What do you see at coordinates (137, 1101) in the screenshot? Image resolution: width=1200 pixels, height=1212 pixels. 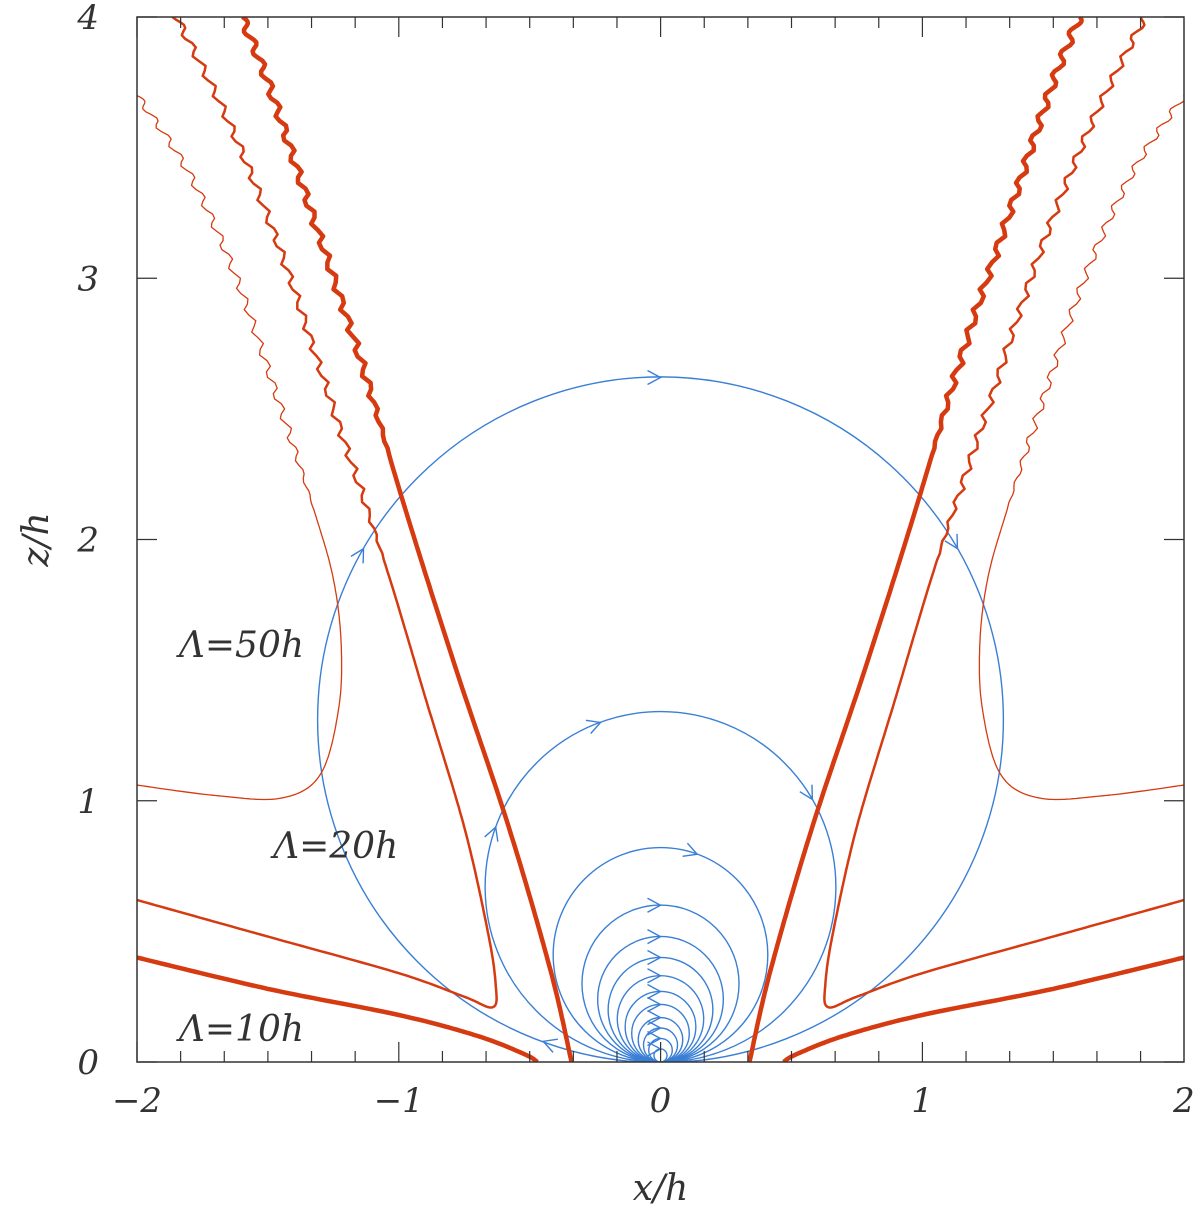 I see `x-tick-label: −2` at bounding box center [137, 1101].